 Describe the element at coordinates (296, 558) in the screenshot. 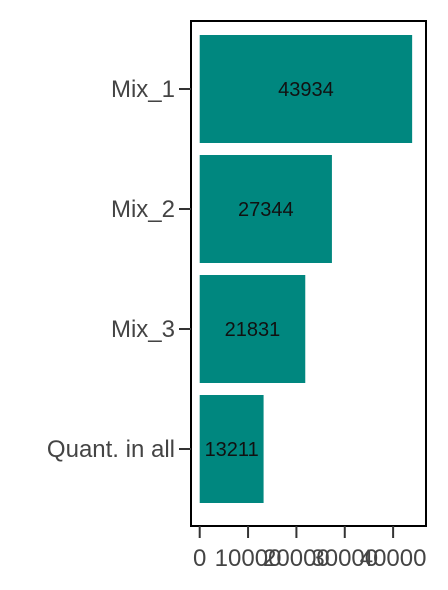

I see `x-tick-label: 20000` at that location.